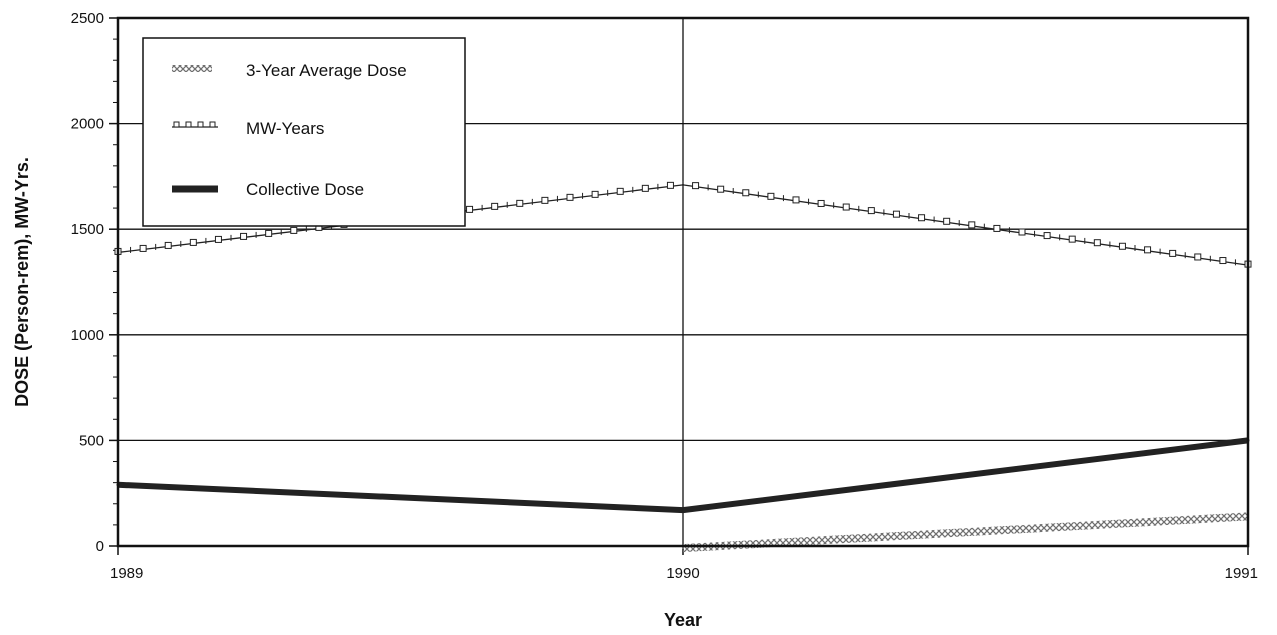 The image size is (1277, 635). I want to click on ytick-label-1000: 1000, so click(87, 335).